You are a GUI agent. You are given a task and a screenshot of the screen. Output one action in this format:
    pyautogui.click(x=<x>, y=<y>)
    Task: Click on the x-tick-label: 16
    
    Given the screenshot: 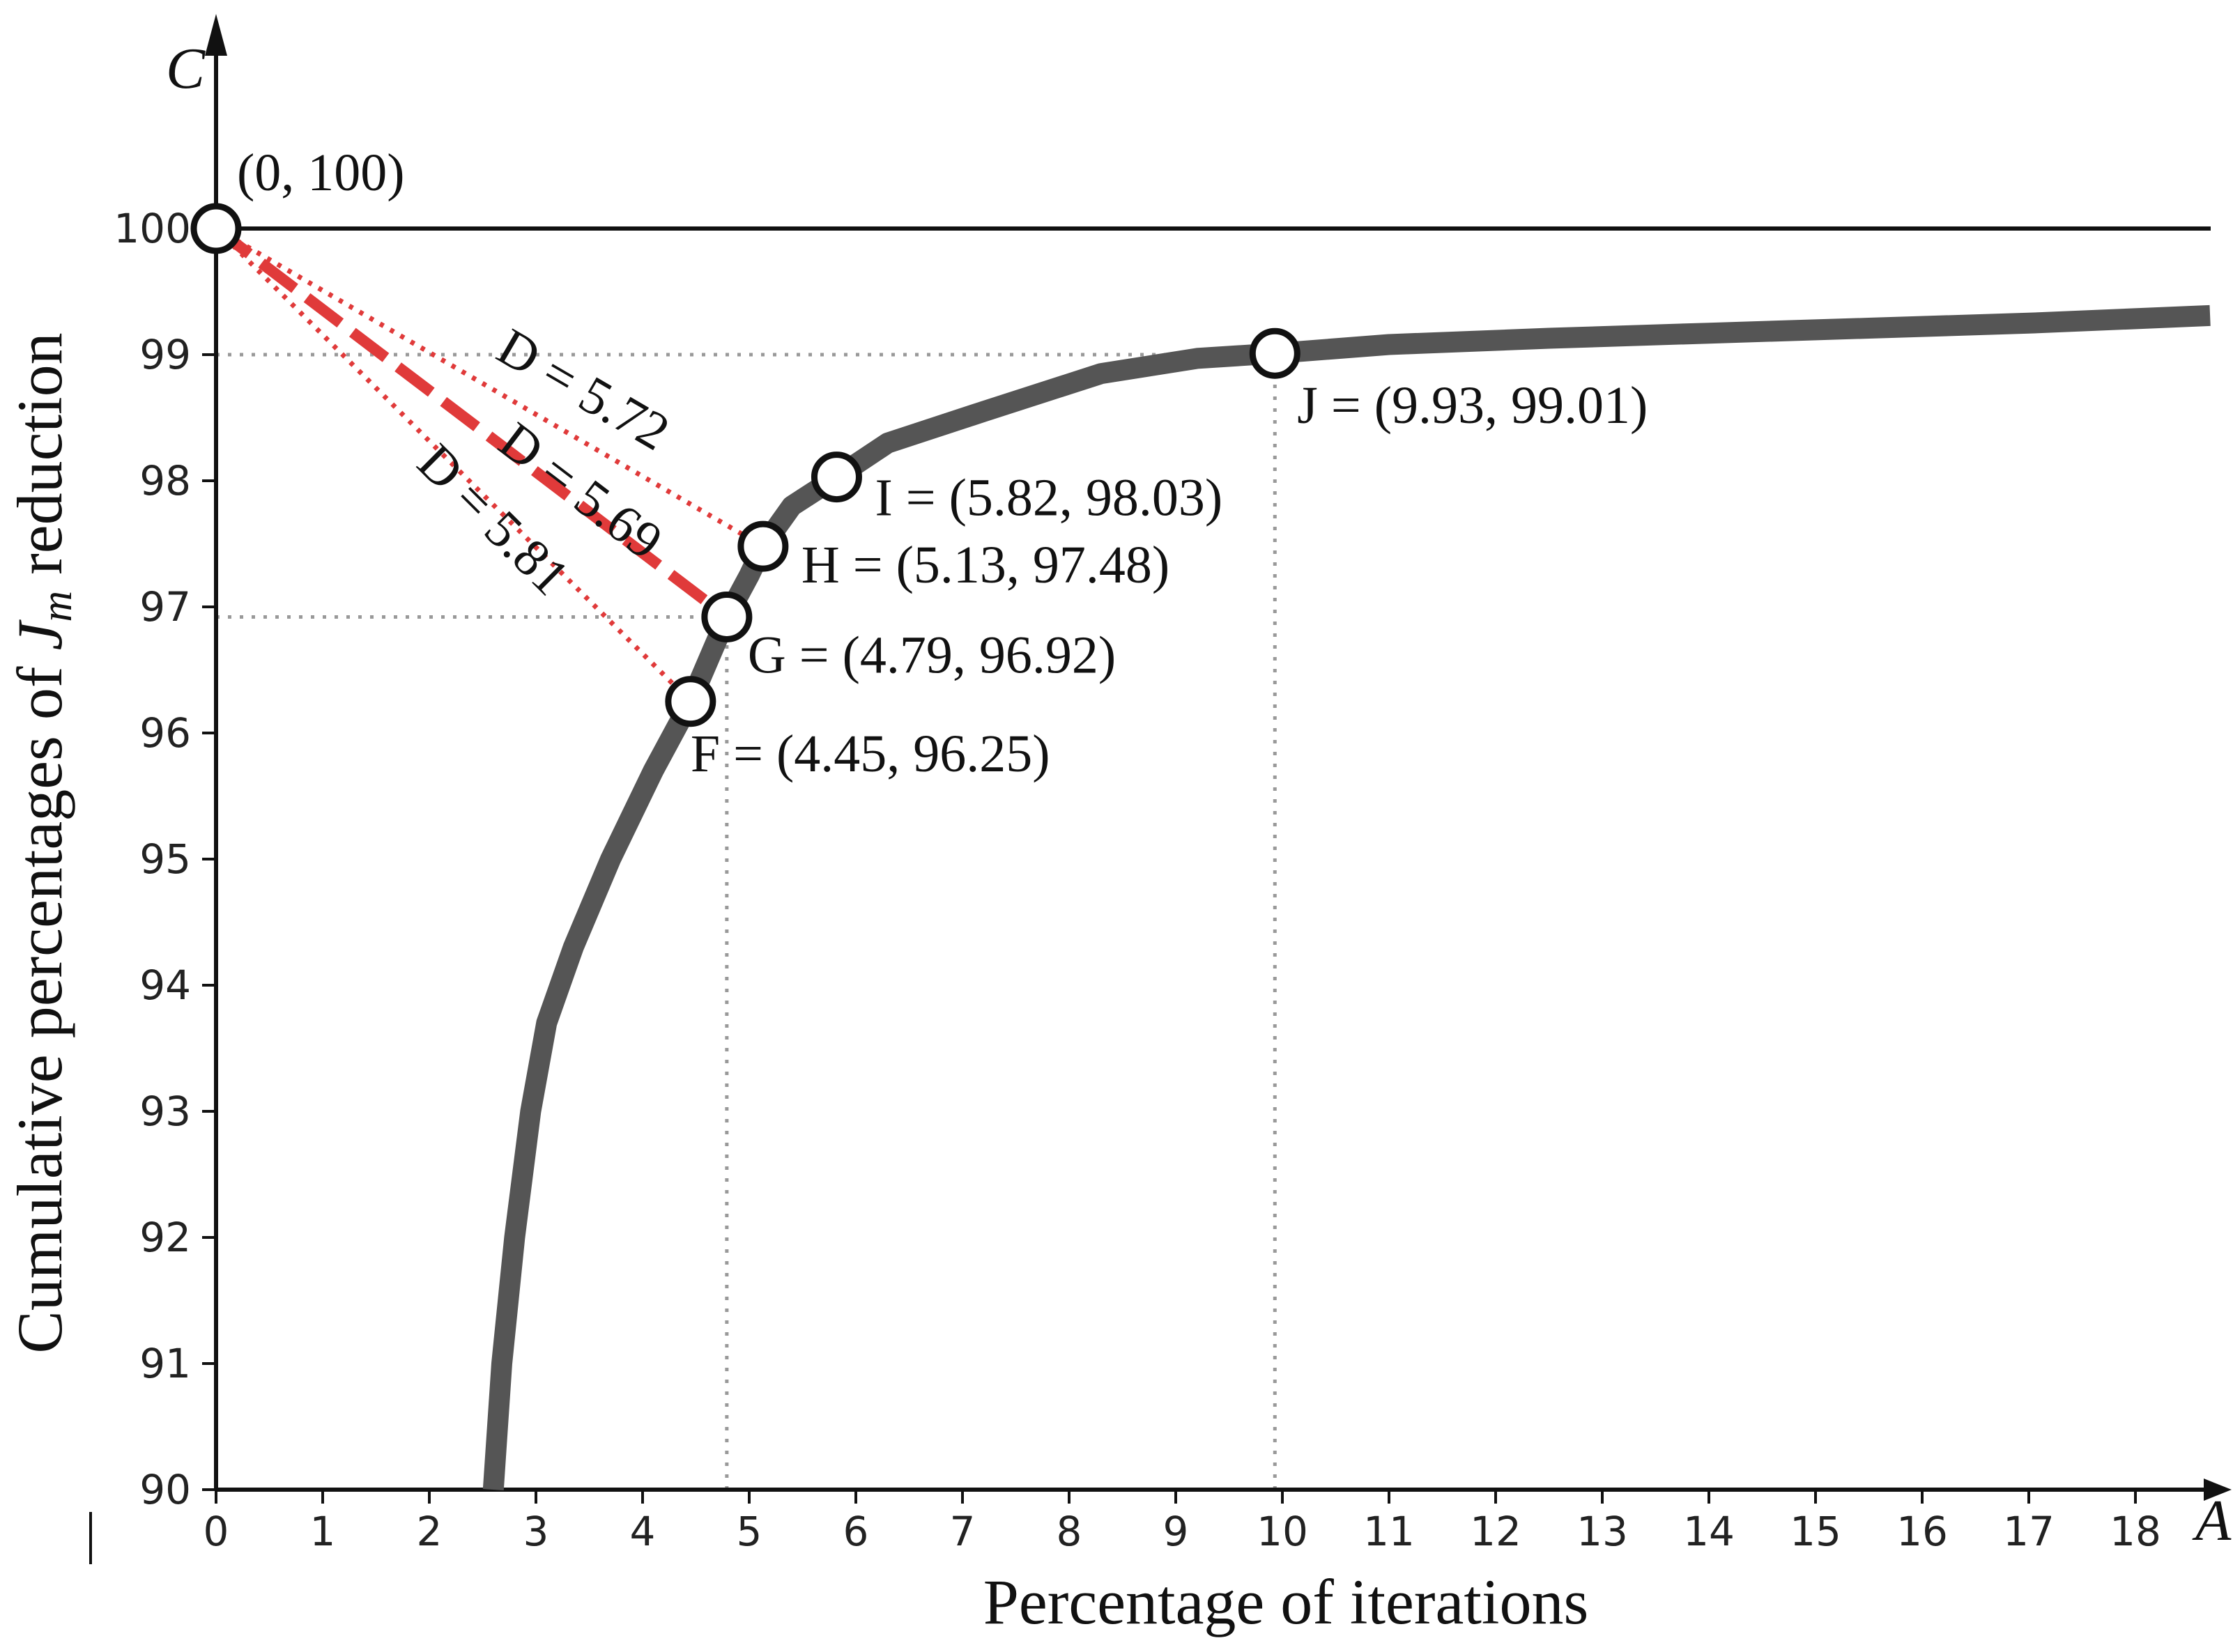 What is the action you would take?
    pyautogui.click(x=1922, y=1531)
    